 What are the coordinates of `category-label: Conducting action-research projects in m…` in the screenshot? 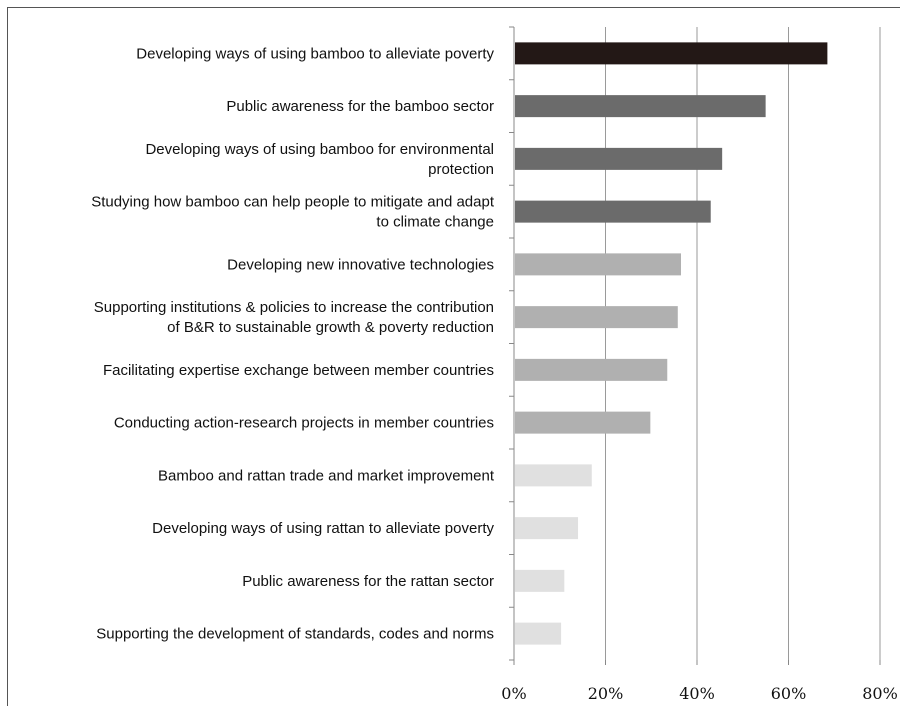 It's located at (304, 423).